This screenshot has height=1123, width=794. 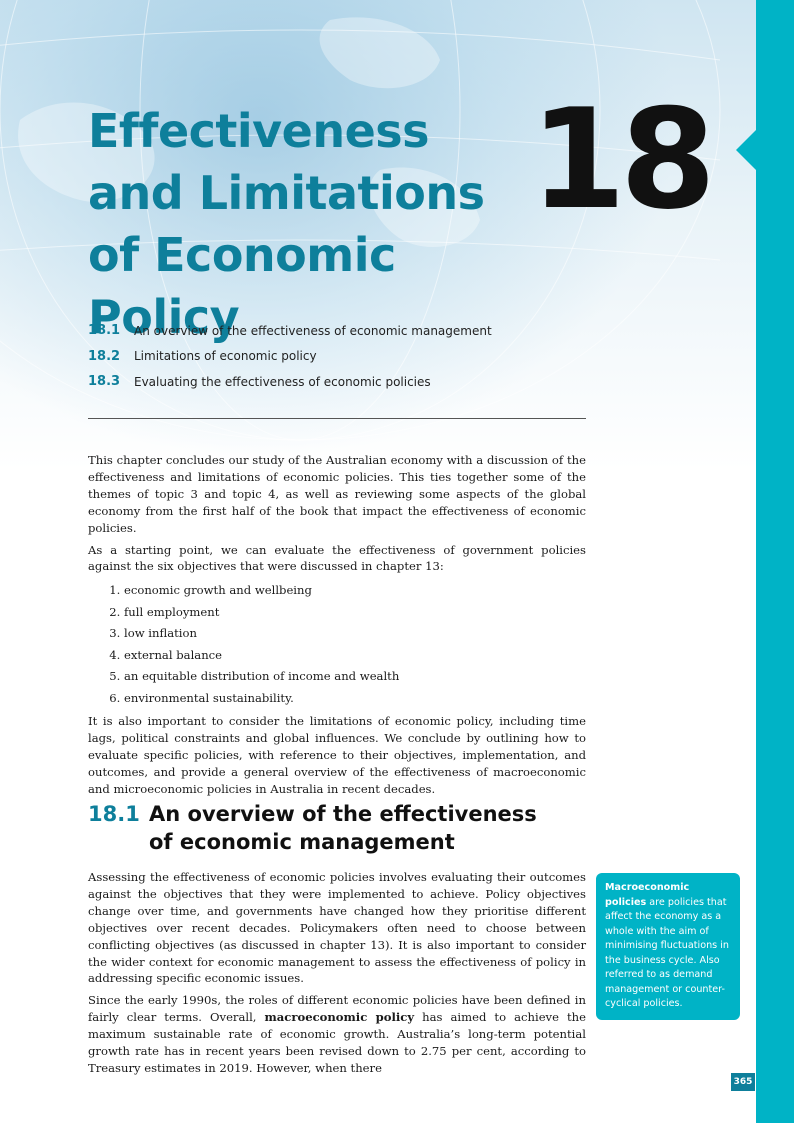 I want to click on list-item: economic growth and wellbeing, so click(x=355, y=591).